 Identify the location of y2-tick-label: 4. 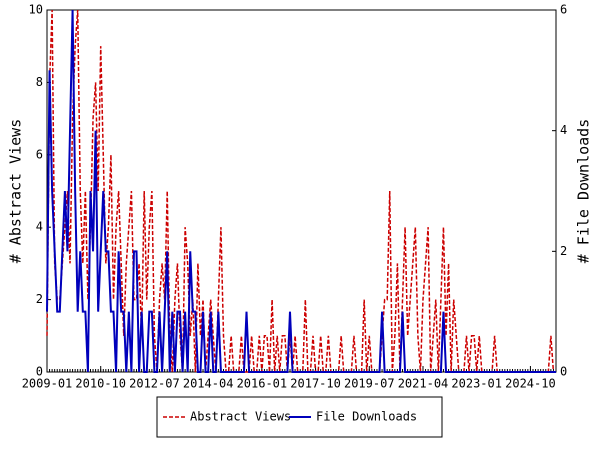
(563, 130).